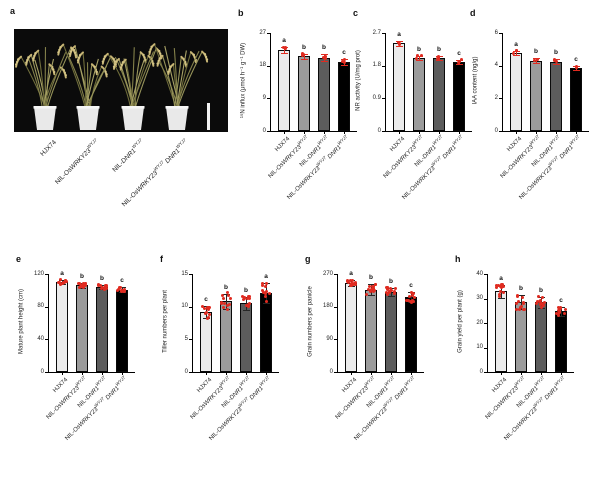 The image size is (600, 477). Describe the element at coordinates (422, 82) in the screenshot. I see `plot-area: 0 0.9 1.8 2.7 a b b c` at that location.